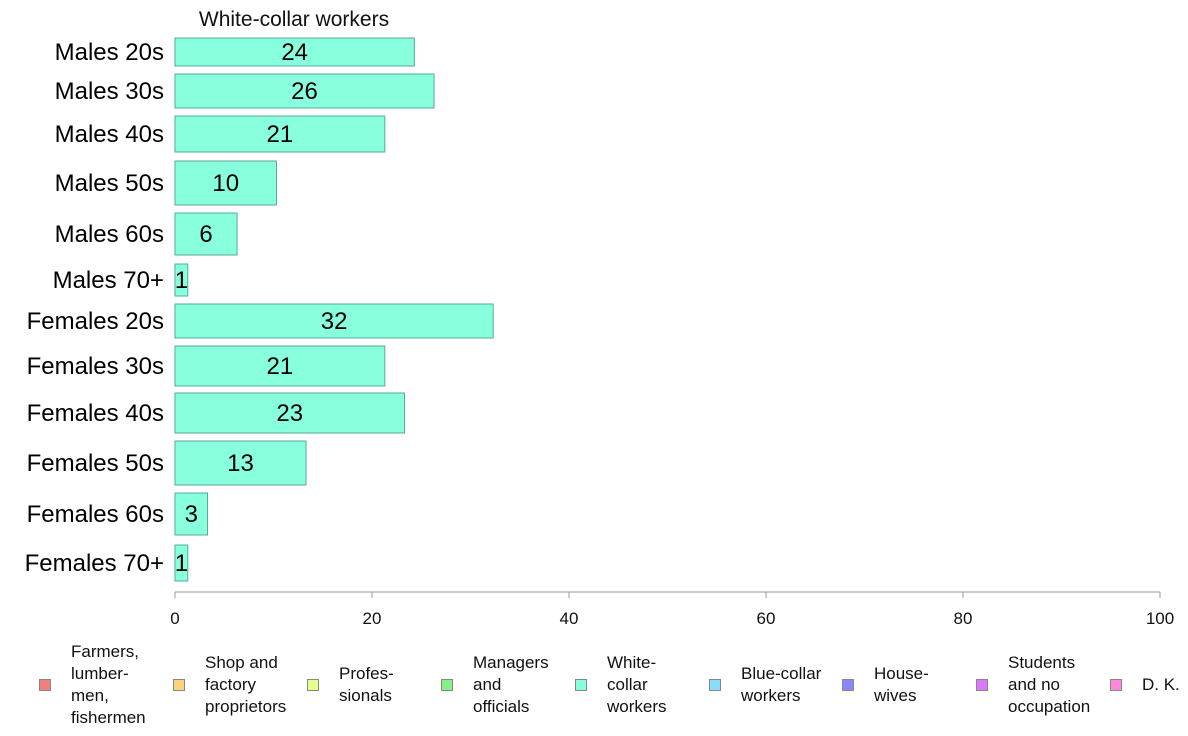 The height and width of the screenshot is (736, 1188). I want to click on legend-label: House- wives, so click(901, 684).